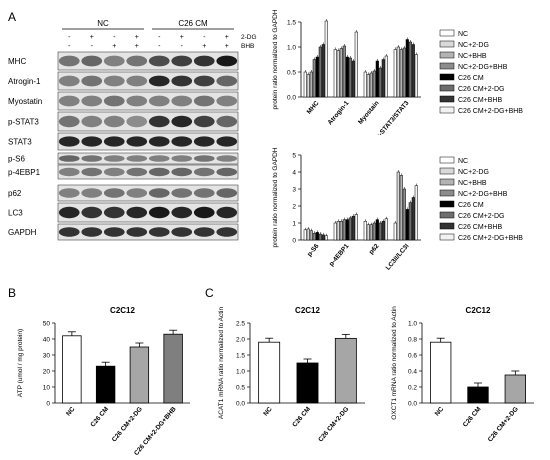  What do you see at coordinates (301, 417) in the screenshot?
I see `x-tick-label: C26 CM` at bounding box center [301, 417].